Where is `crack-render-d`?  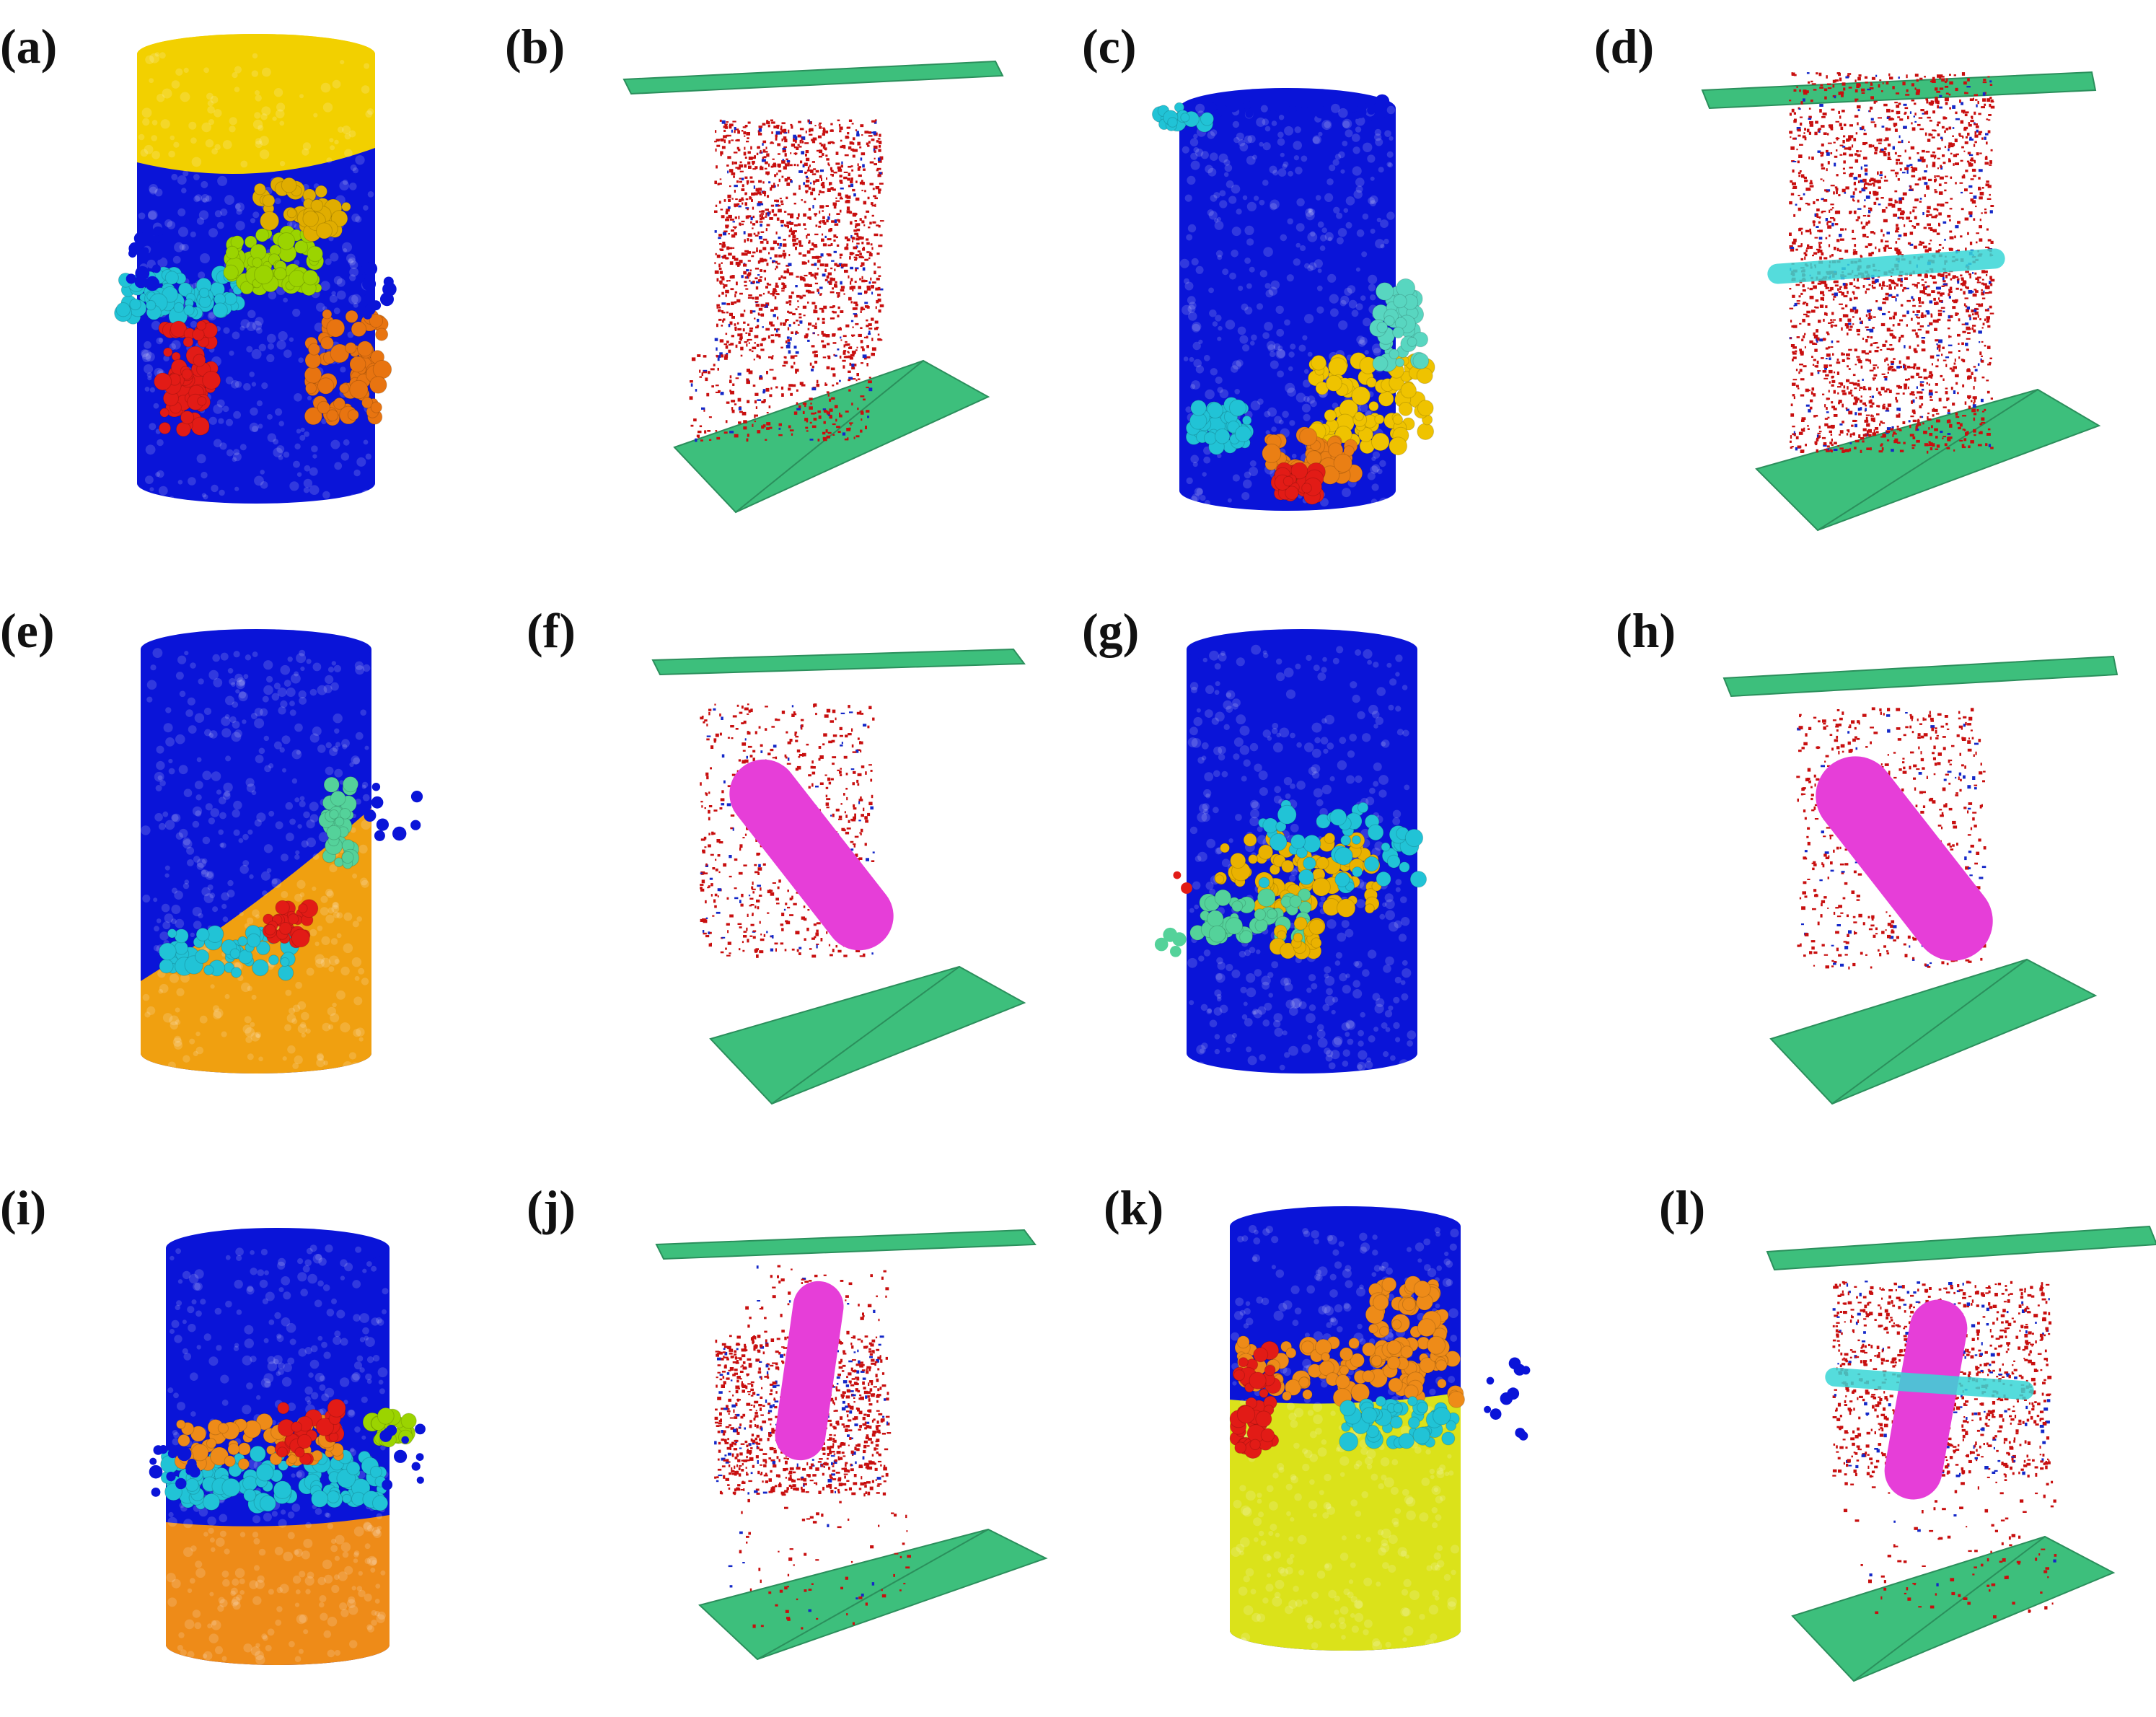
crack-render-d is located at coordinates (1901, 301).